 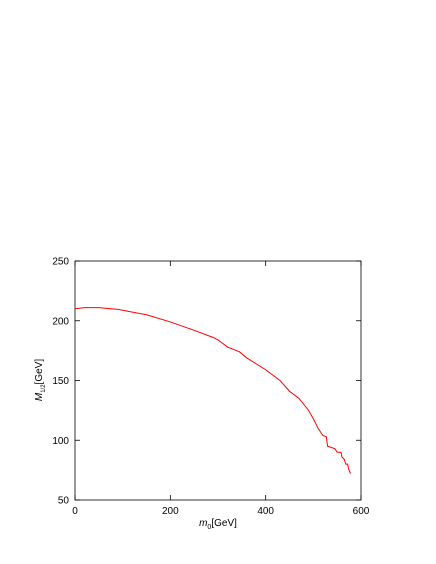 I want to click on x-tick-label: 200, so click(x=170, y=511).